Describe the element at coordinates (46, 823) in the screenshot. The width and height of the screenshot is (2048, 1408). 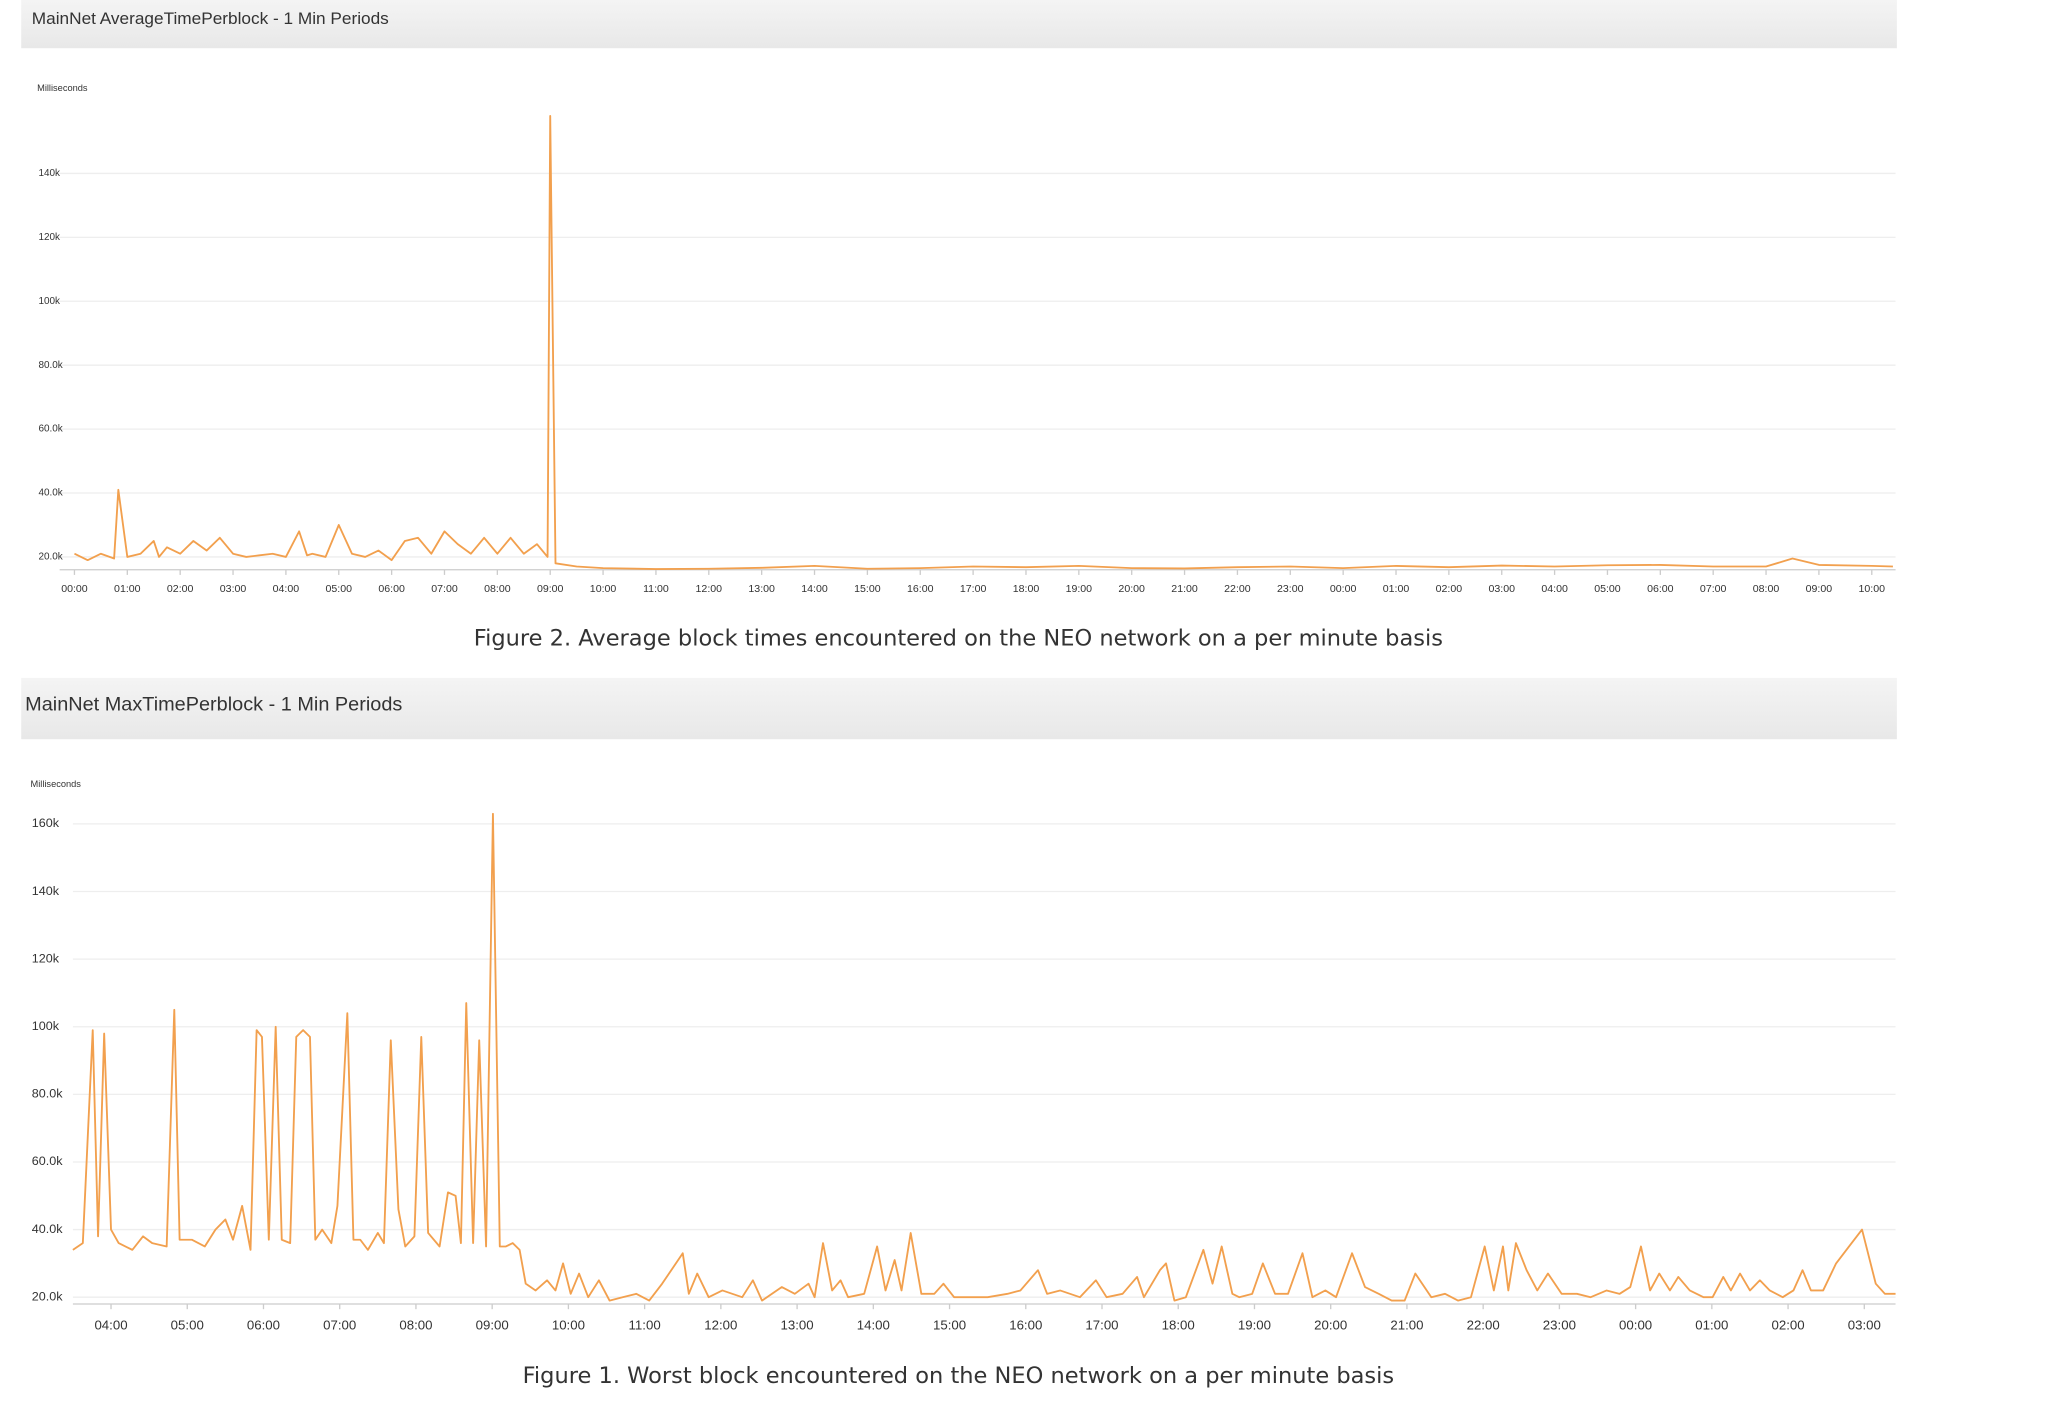
I see `y-tick-label: 160k` at that location.